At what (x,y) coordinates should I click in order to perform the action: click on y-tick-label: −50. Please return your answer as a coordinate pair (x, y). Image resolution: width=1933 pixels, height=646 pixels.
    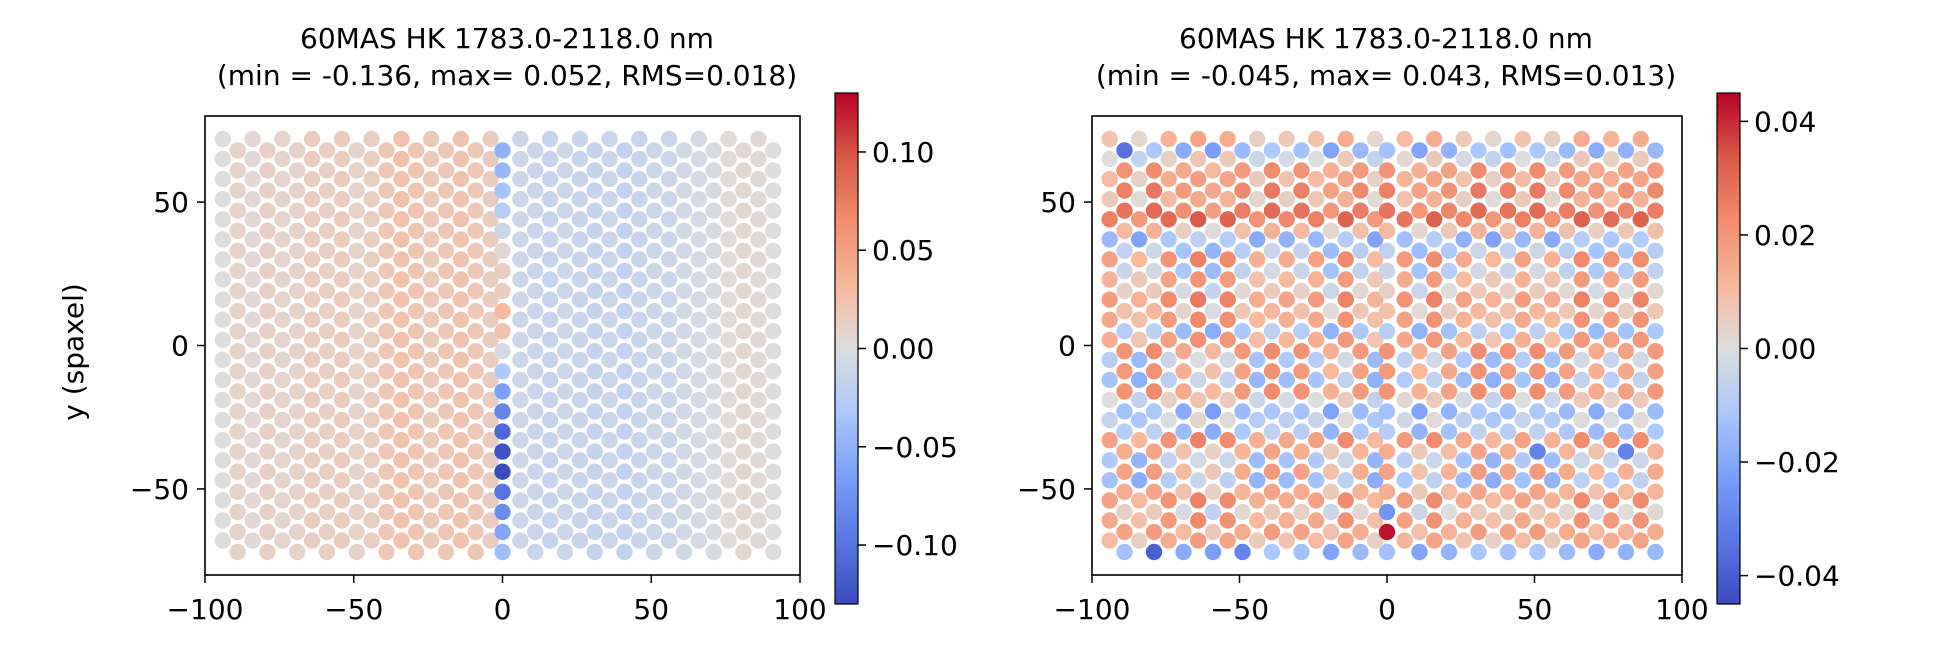
    Looking at the image, I should click on (1046, 489).